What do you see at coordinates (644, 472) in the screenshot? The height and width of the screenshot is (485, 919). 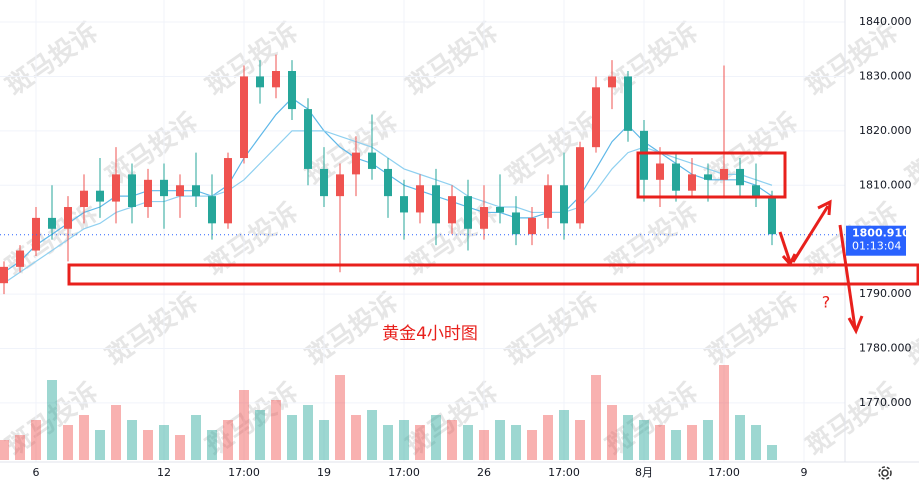 I see `x-tick-label: 8月` at bounding box center [644, 472].